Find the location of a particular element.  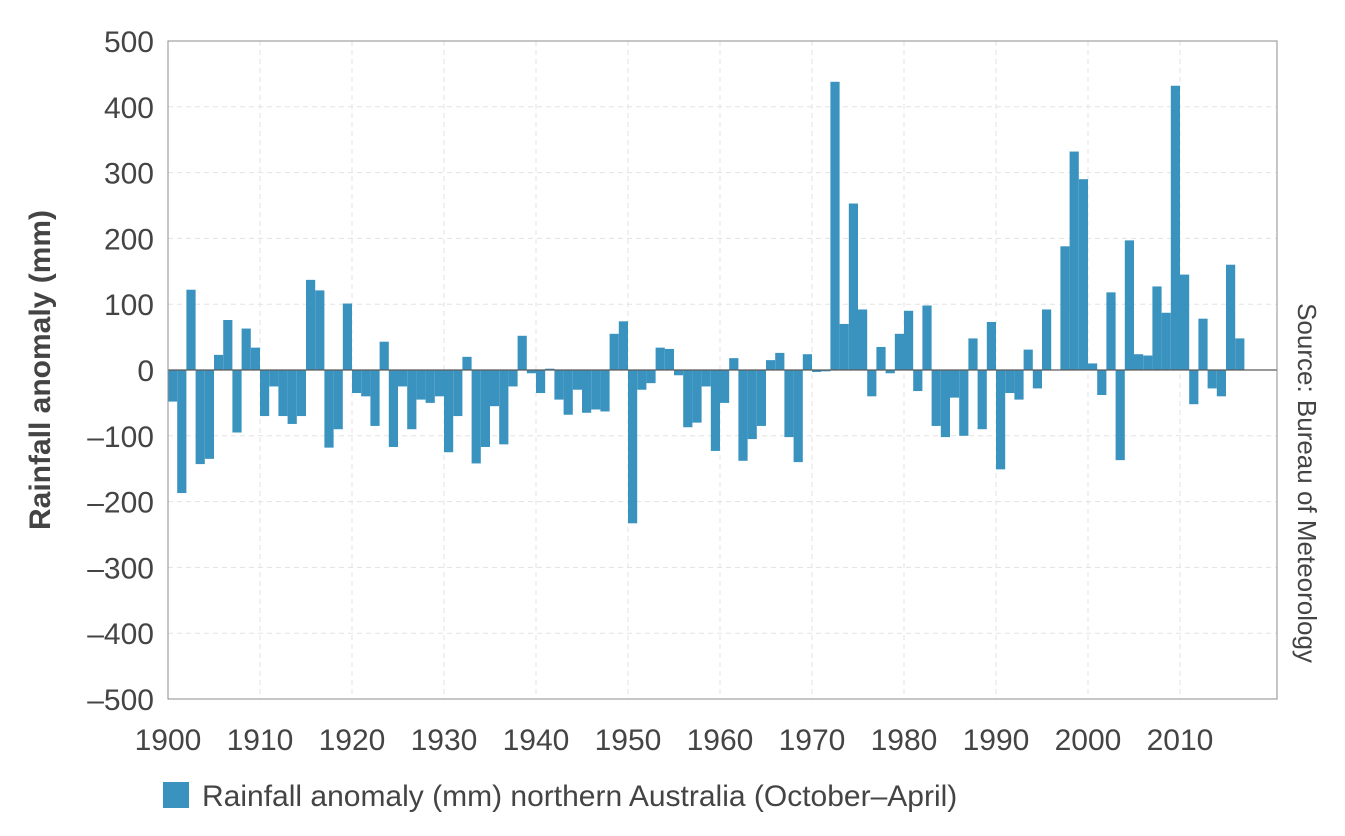

bar-1905 is located at coordinates (219, 362).